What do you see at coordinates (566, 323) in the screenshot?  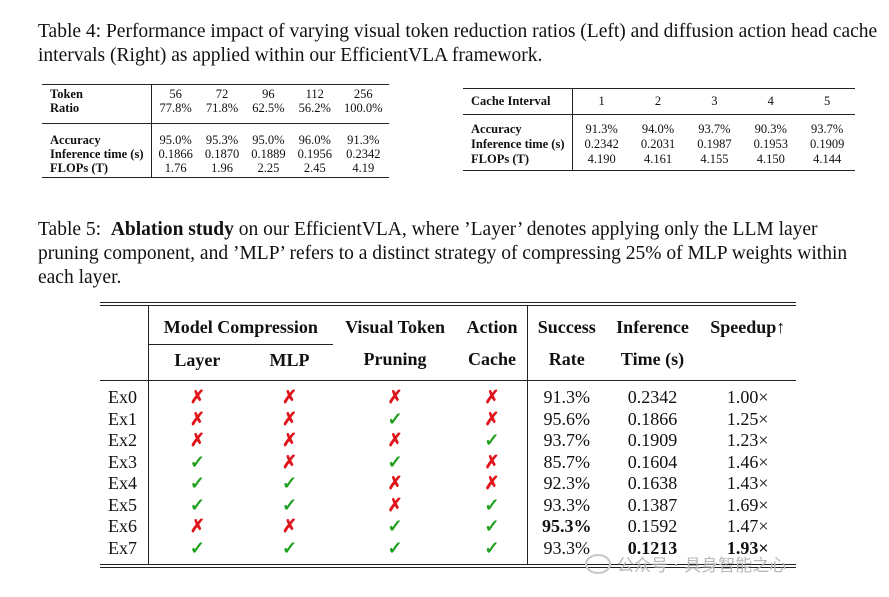 I see `success-header: Success` at bounding box center [566, 323].